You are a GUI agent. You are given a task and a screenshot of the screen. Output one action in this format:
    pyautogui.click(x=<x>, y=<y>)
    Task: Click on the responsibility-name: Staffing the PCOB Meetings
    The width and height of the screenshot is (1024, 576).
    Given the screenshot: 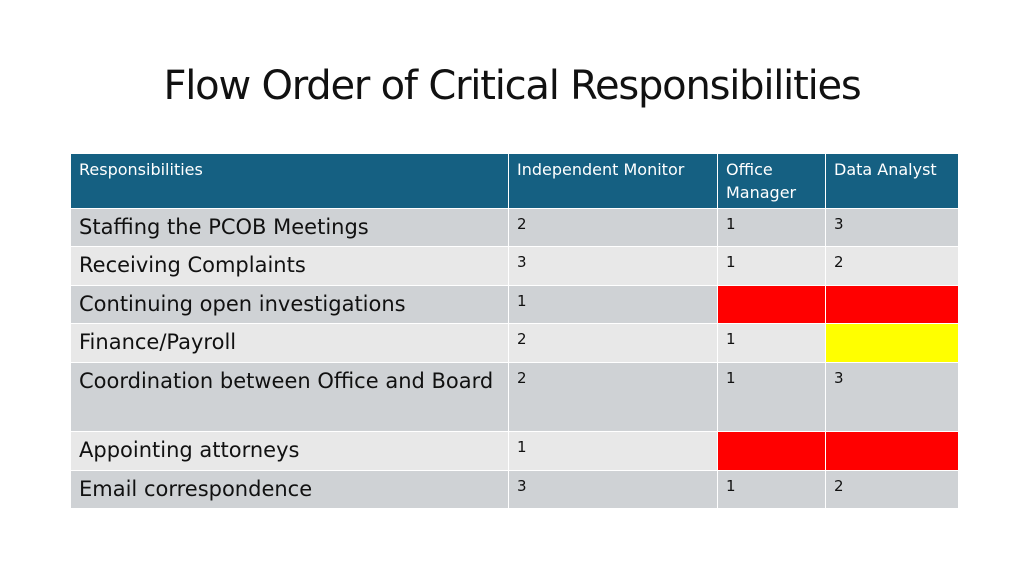 What is the action you would take?
    pyautogui.click(x=289, y=227)
    